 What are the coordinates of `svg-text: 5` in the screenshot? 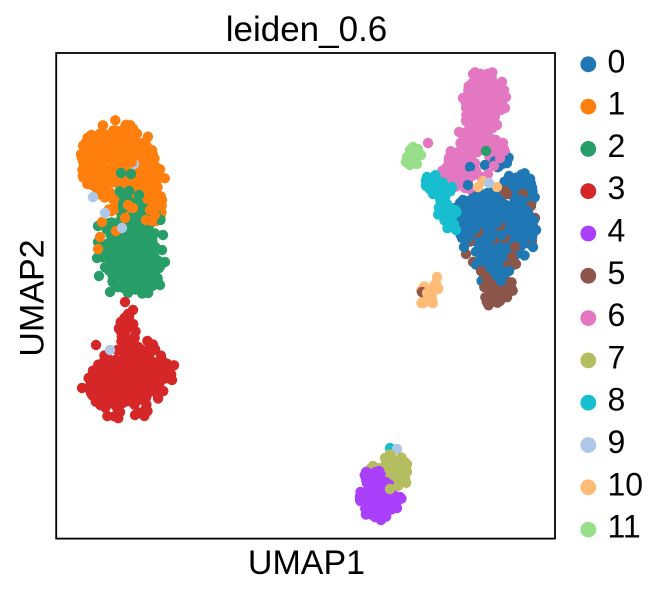 It's located at (617, 273).